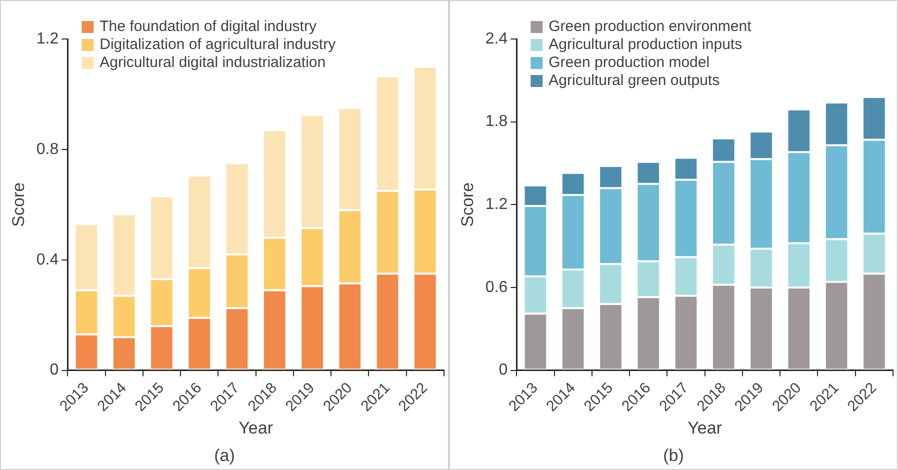 This screenshot has height=470, width=898. Describe the element at coordinates (645, 45) in the screenshot. I see `legend-label: Agricultural production inputs` at that location.